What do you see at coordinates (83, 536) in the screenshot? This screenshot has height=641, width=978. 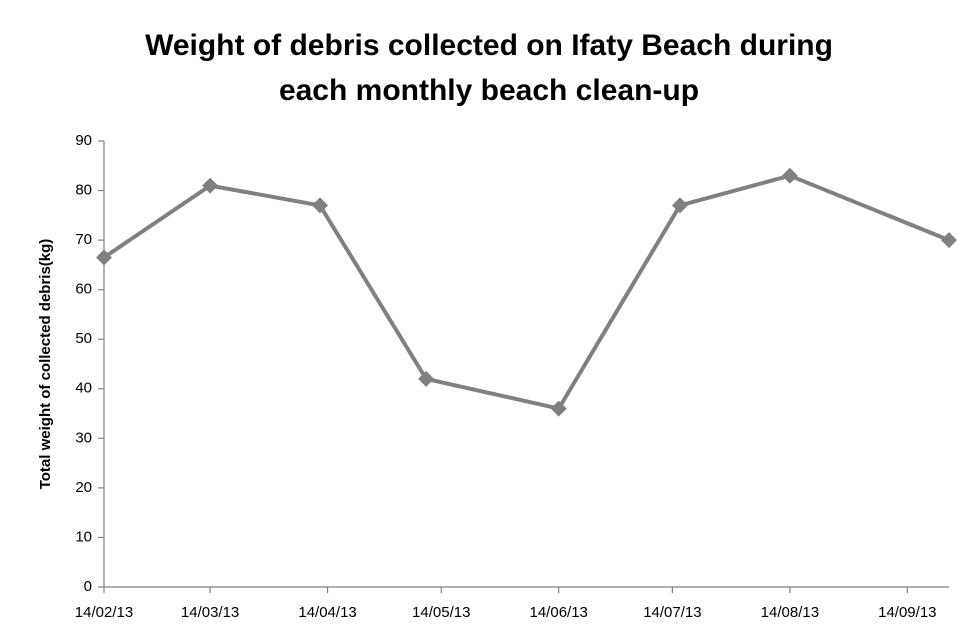 I see `y-tick-label: 10` at bounding box center [83, 536].